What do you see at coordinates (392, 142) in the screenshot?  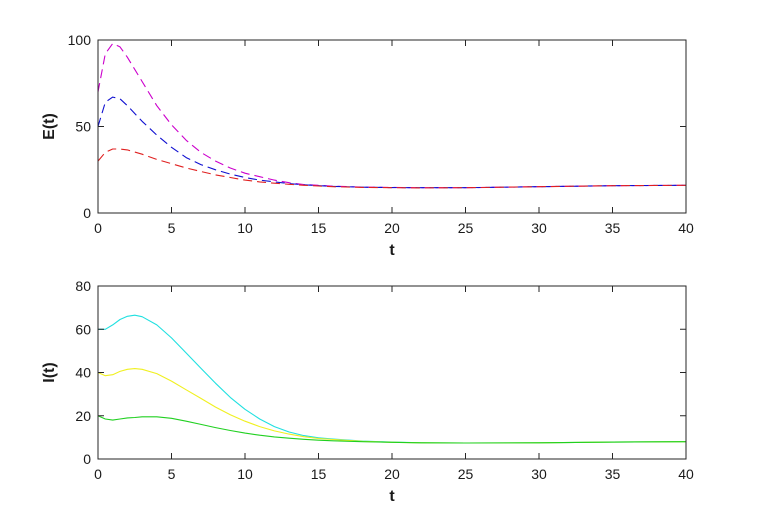 I see `exposed-series-blue` at bounding box center [392, 142].